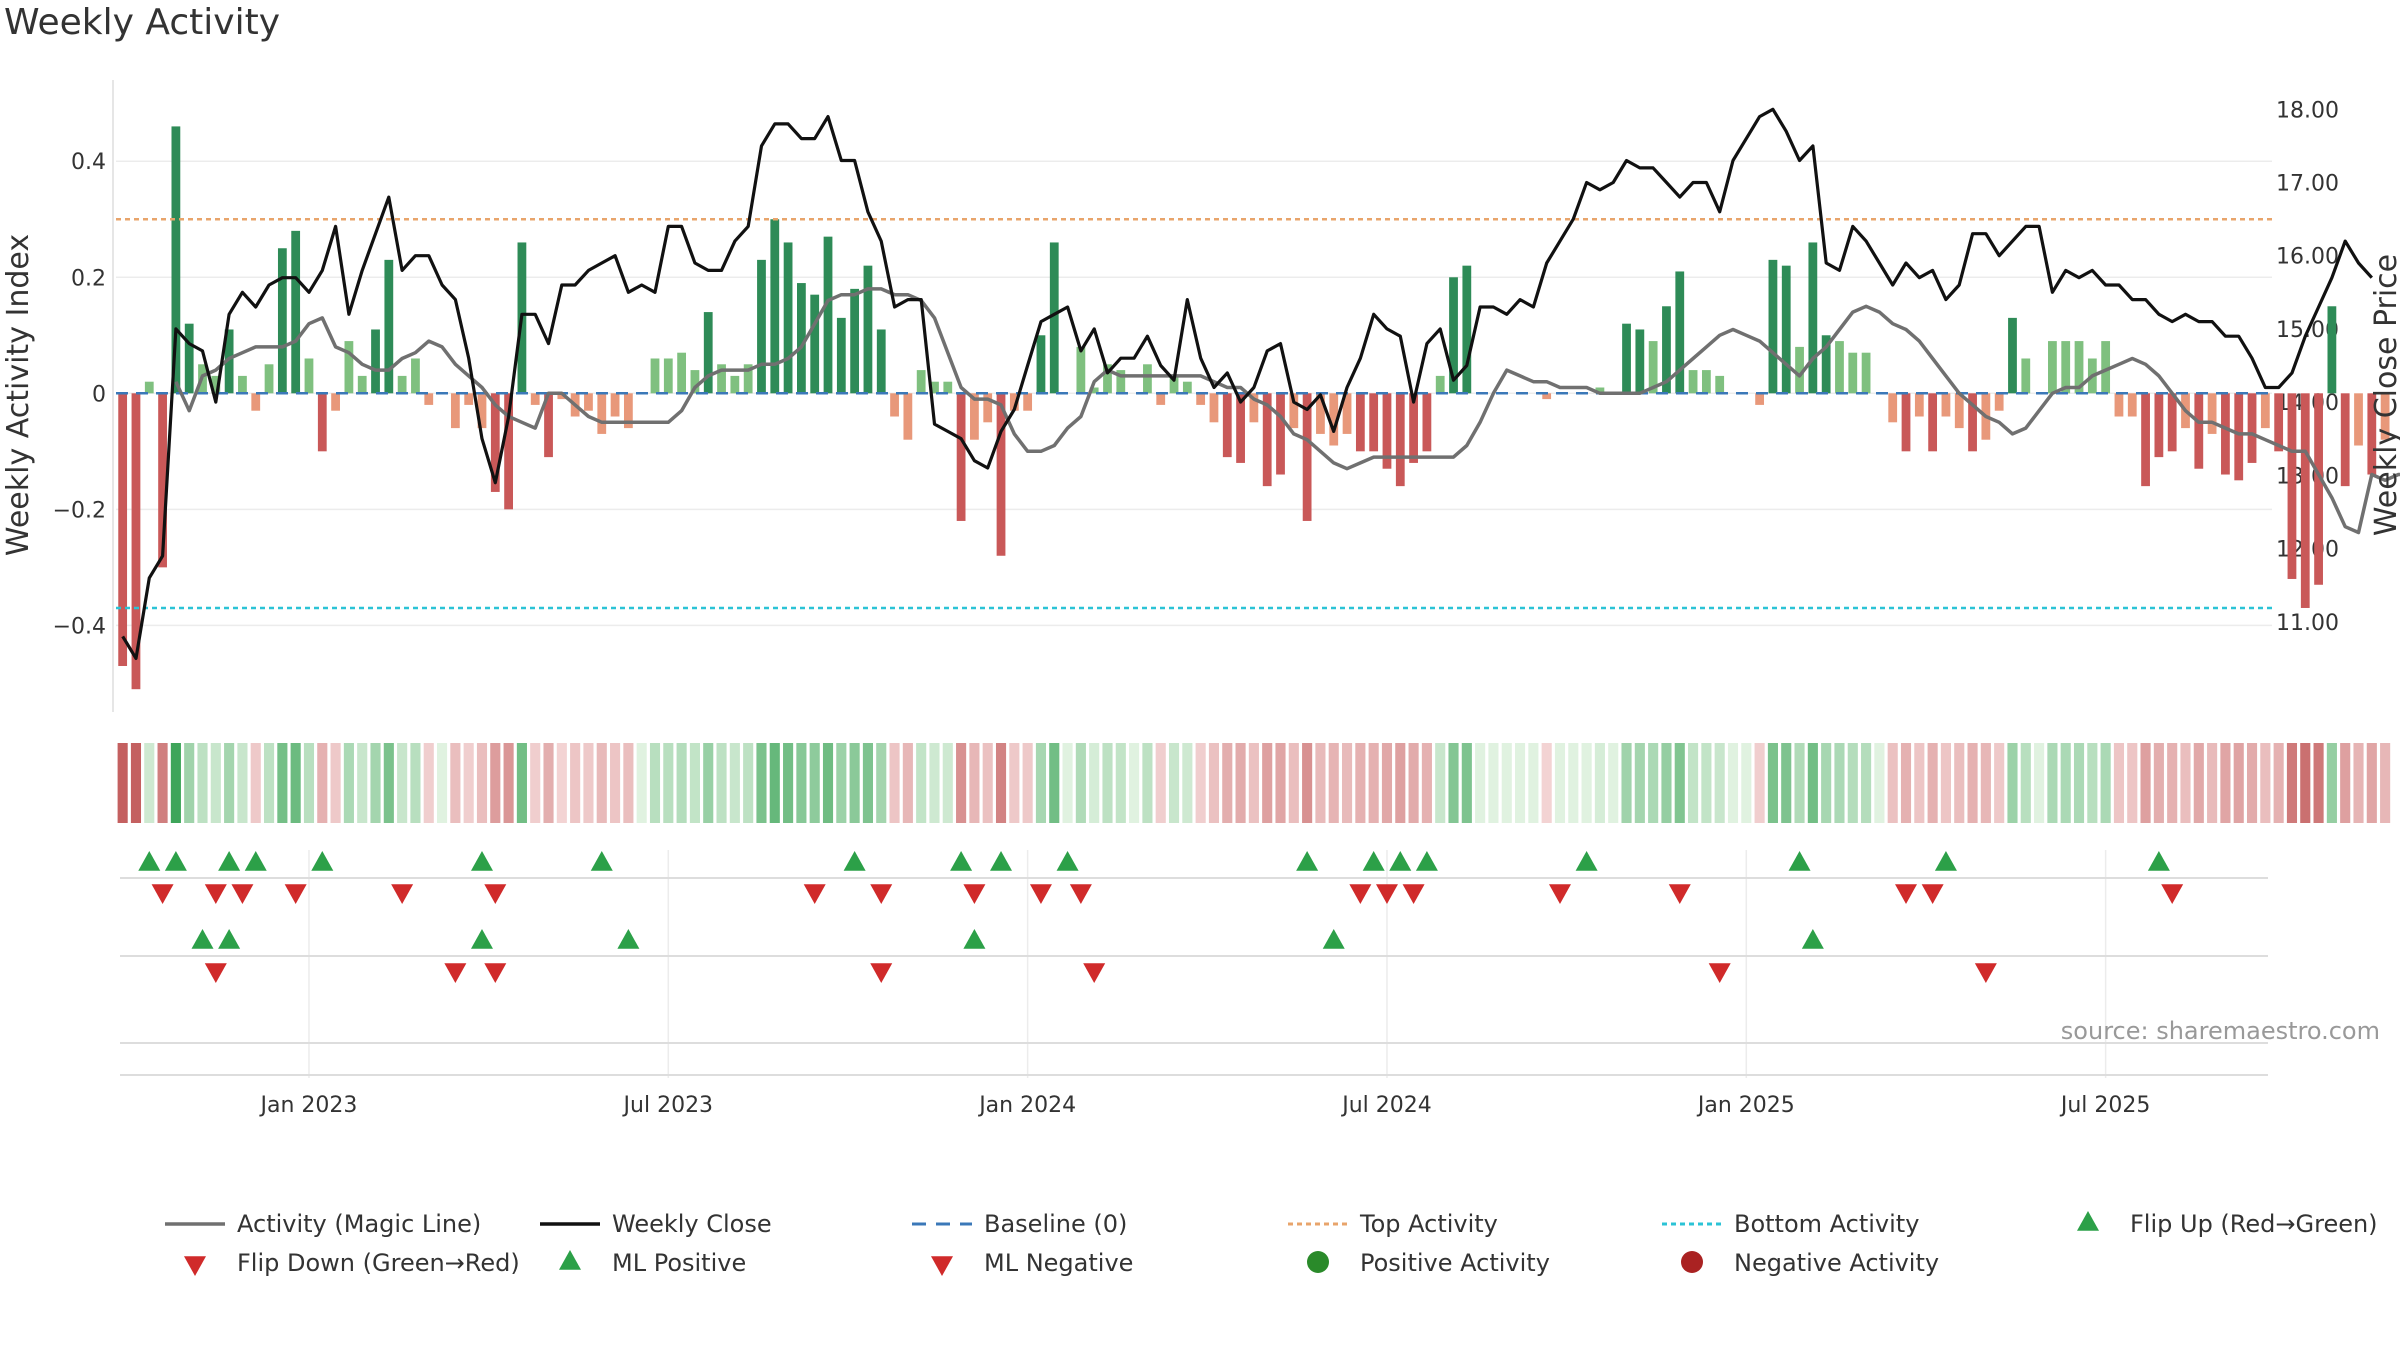 The height and width of the screenshot is (1350, 2400). Describe the element at coordinates (1058, 1263) in the screenshot. I see `legend-label: ML Negative` at that location.